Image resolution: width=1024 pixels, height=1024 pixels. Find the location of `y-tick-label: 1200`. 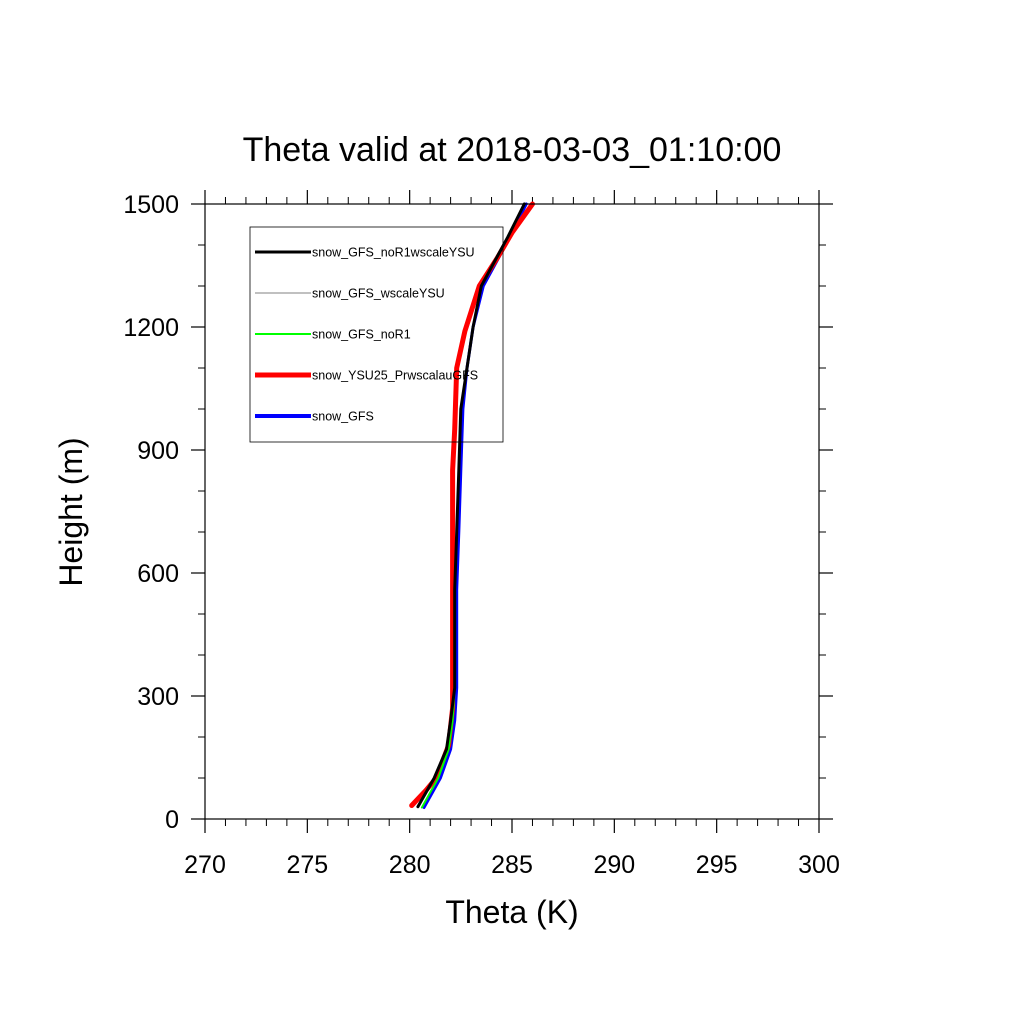

y-tick-label: 1200 is located at coordinates (151, 328).